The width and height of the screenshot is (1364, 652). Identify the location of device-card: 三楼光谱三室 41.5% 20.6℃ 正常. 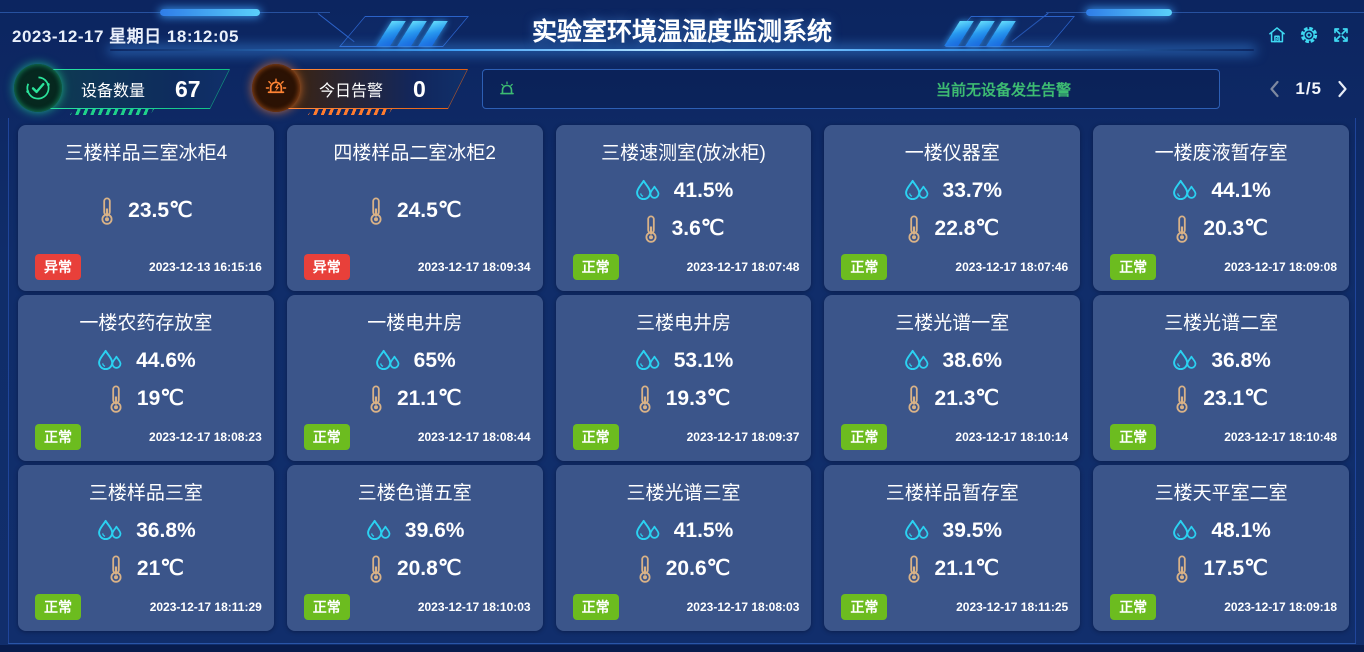
(683, 548).